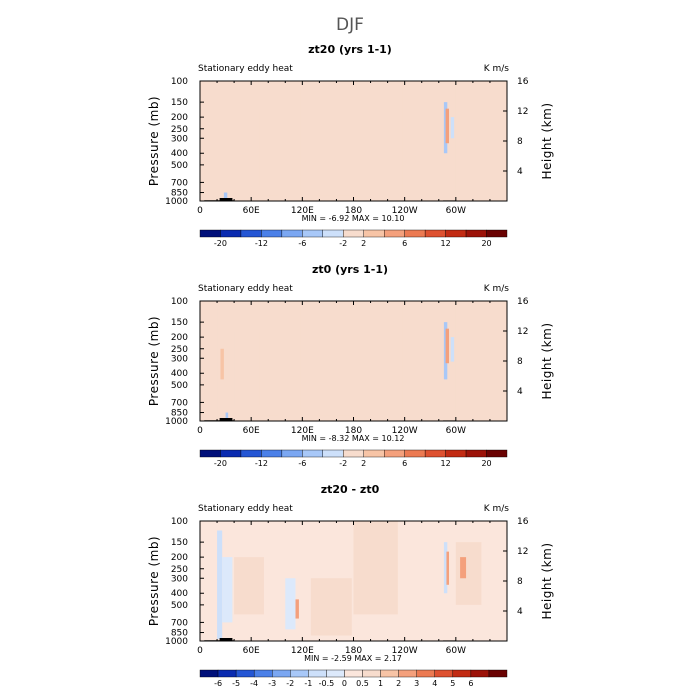  What do you see at coordinates (308, 683) in the screenshot?
I see `colorbar-label: -1` at bounding box center [308, 683].